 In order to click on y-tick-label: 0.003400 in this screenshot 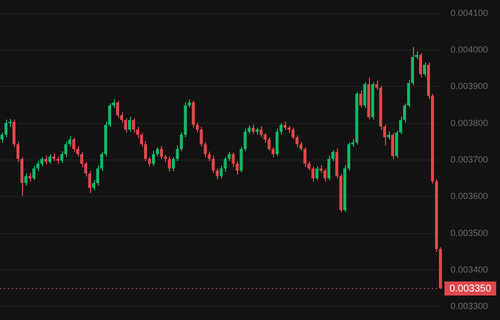, I will do `click(469, 269)`.